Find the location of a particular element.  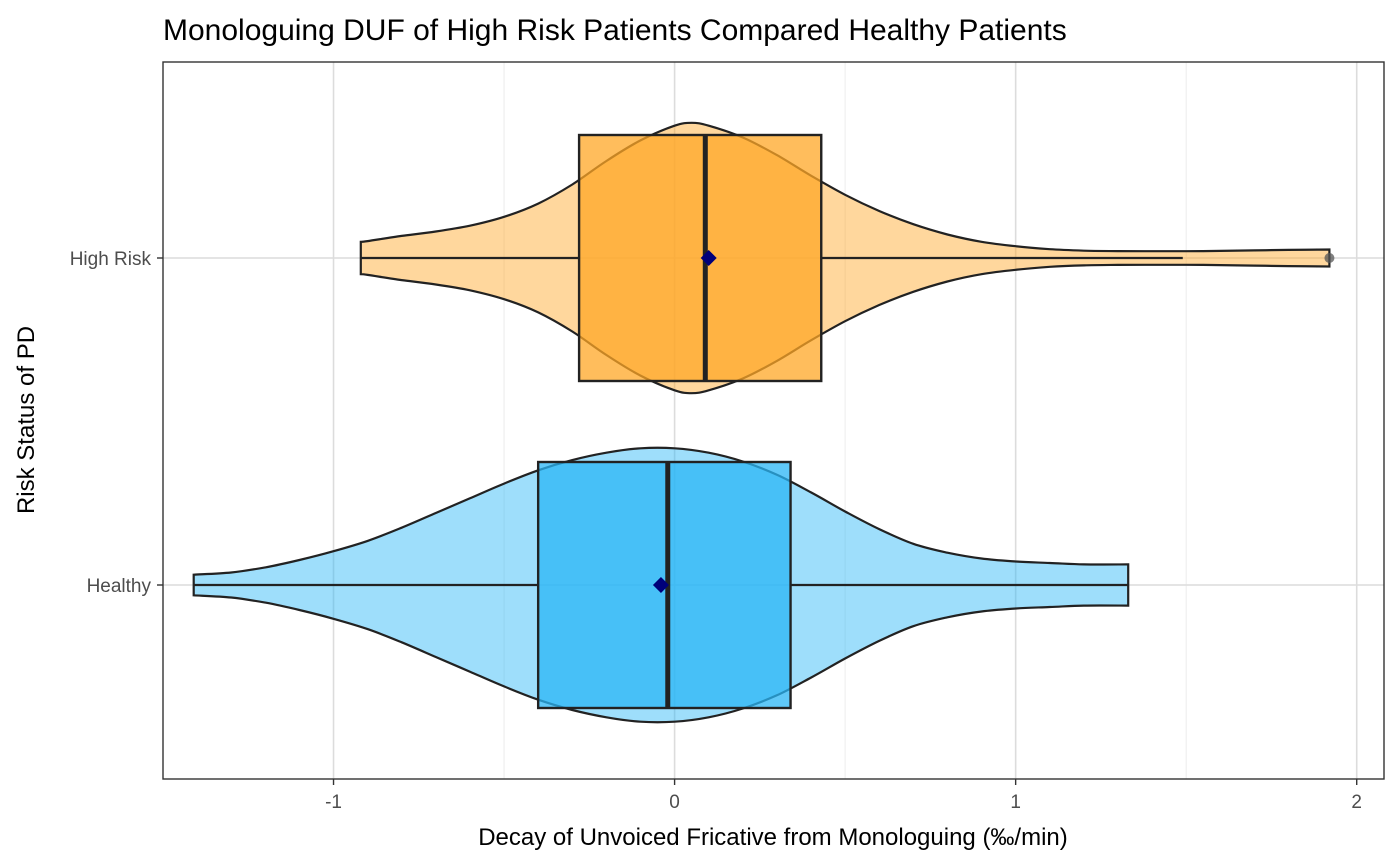

y-axis-title: Risk Status of PD is located at coordinates (26, 420).